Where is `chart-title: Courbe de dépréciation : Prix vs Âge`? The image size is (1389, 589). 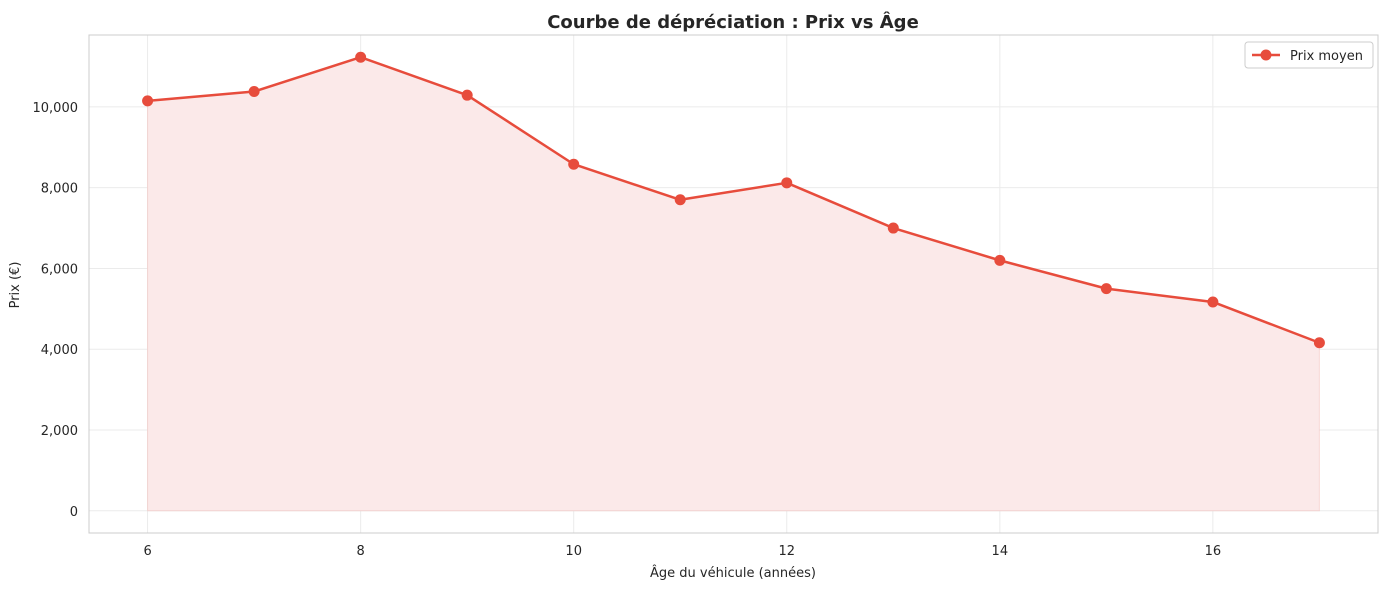 chart-title: Courbe de dépréciation : Prix vs Âge is located at coordinates (733, 22).